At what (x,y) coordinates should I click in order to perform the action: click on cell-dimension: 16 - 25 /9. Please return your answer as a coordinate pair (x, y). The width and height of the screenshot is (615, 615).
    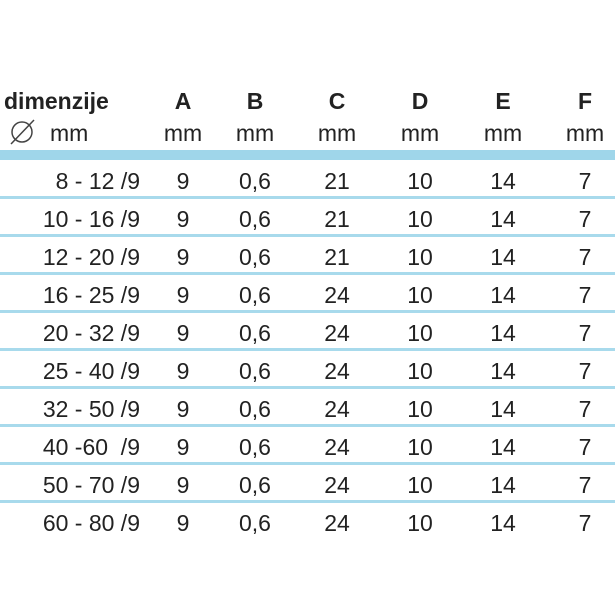
    Looking at the image, I should click on (91, 295).